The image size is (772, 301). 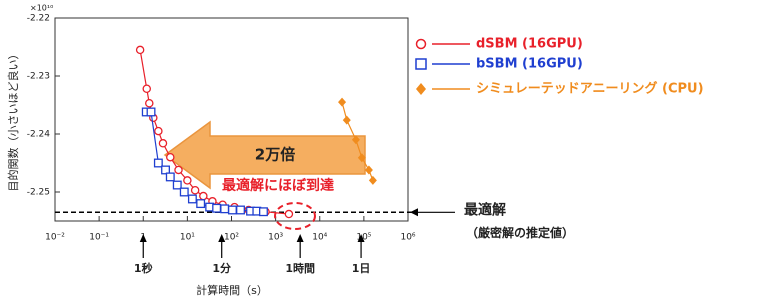 I want to click on legend-label: シミュレーテッドアニーリング (CPU), so click(x=590, y=89).